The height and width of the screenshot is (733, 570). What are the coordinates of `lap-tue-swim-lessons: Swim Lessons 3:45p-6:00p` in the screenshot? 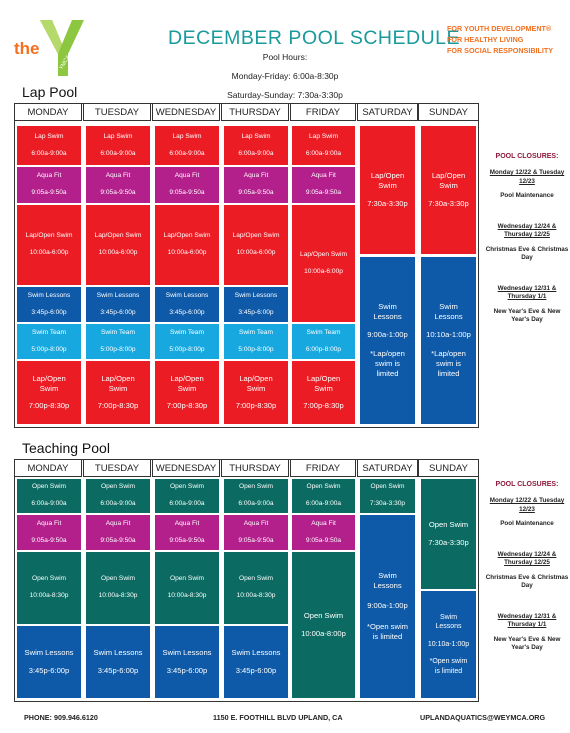 It's located at (118, 304).